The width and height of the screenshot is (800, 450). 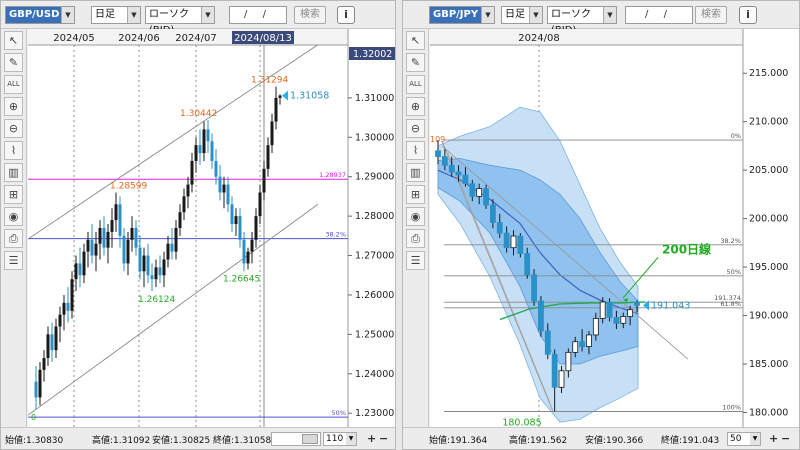 I want to click on top-price-label: 1.32002, so click(x=372, y=54).